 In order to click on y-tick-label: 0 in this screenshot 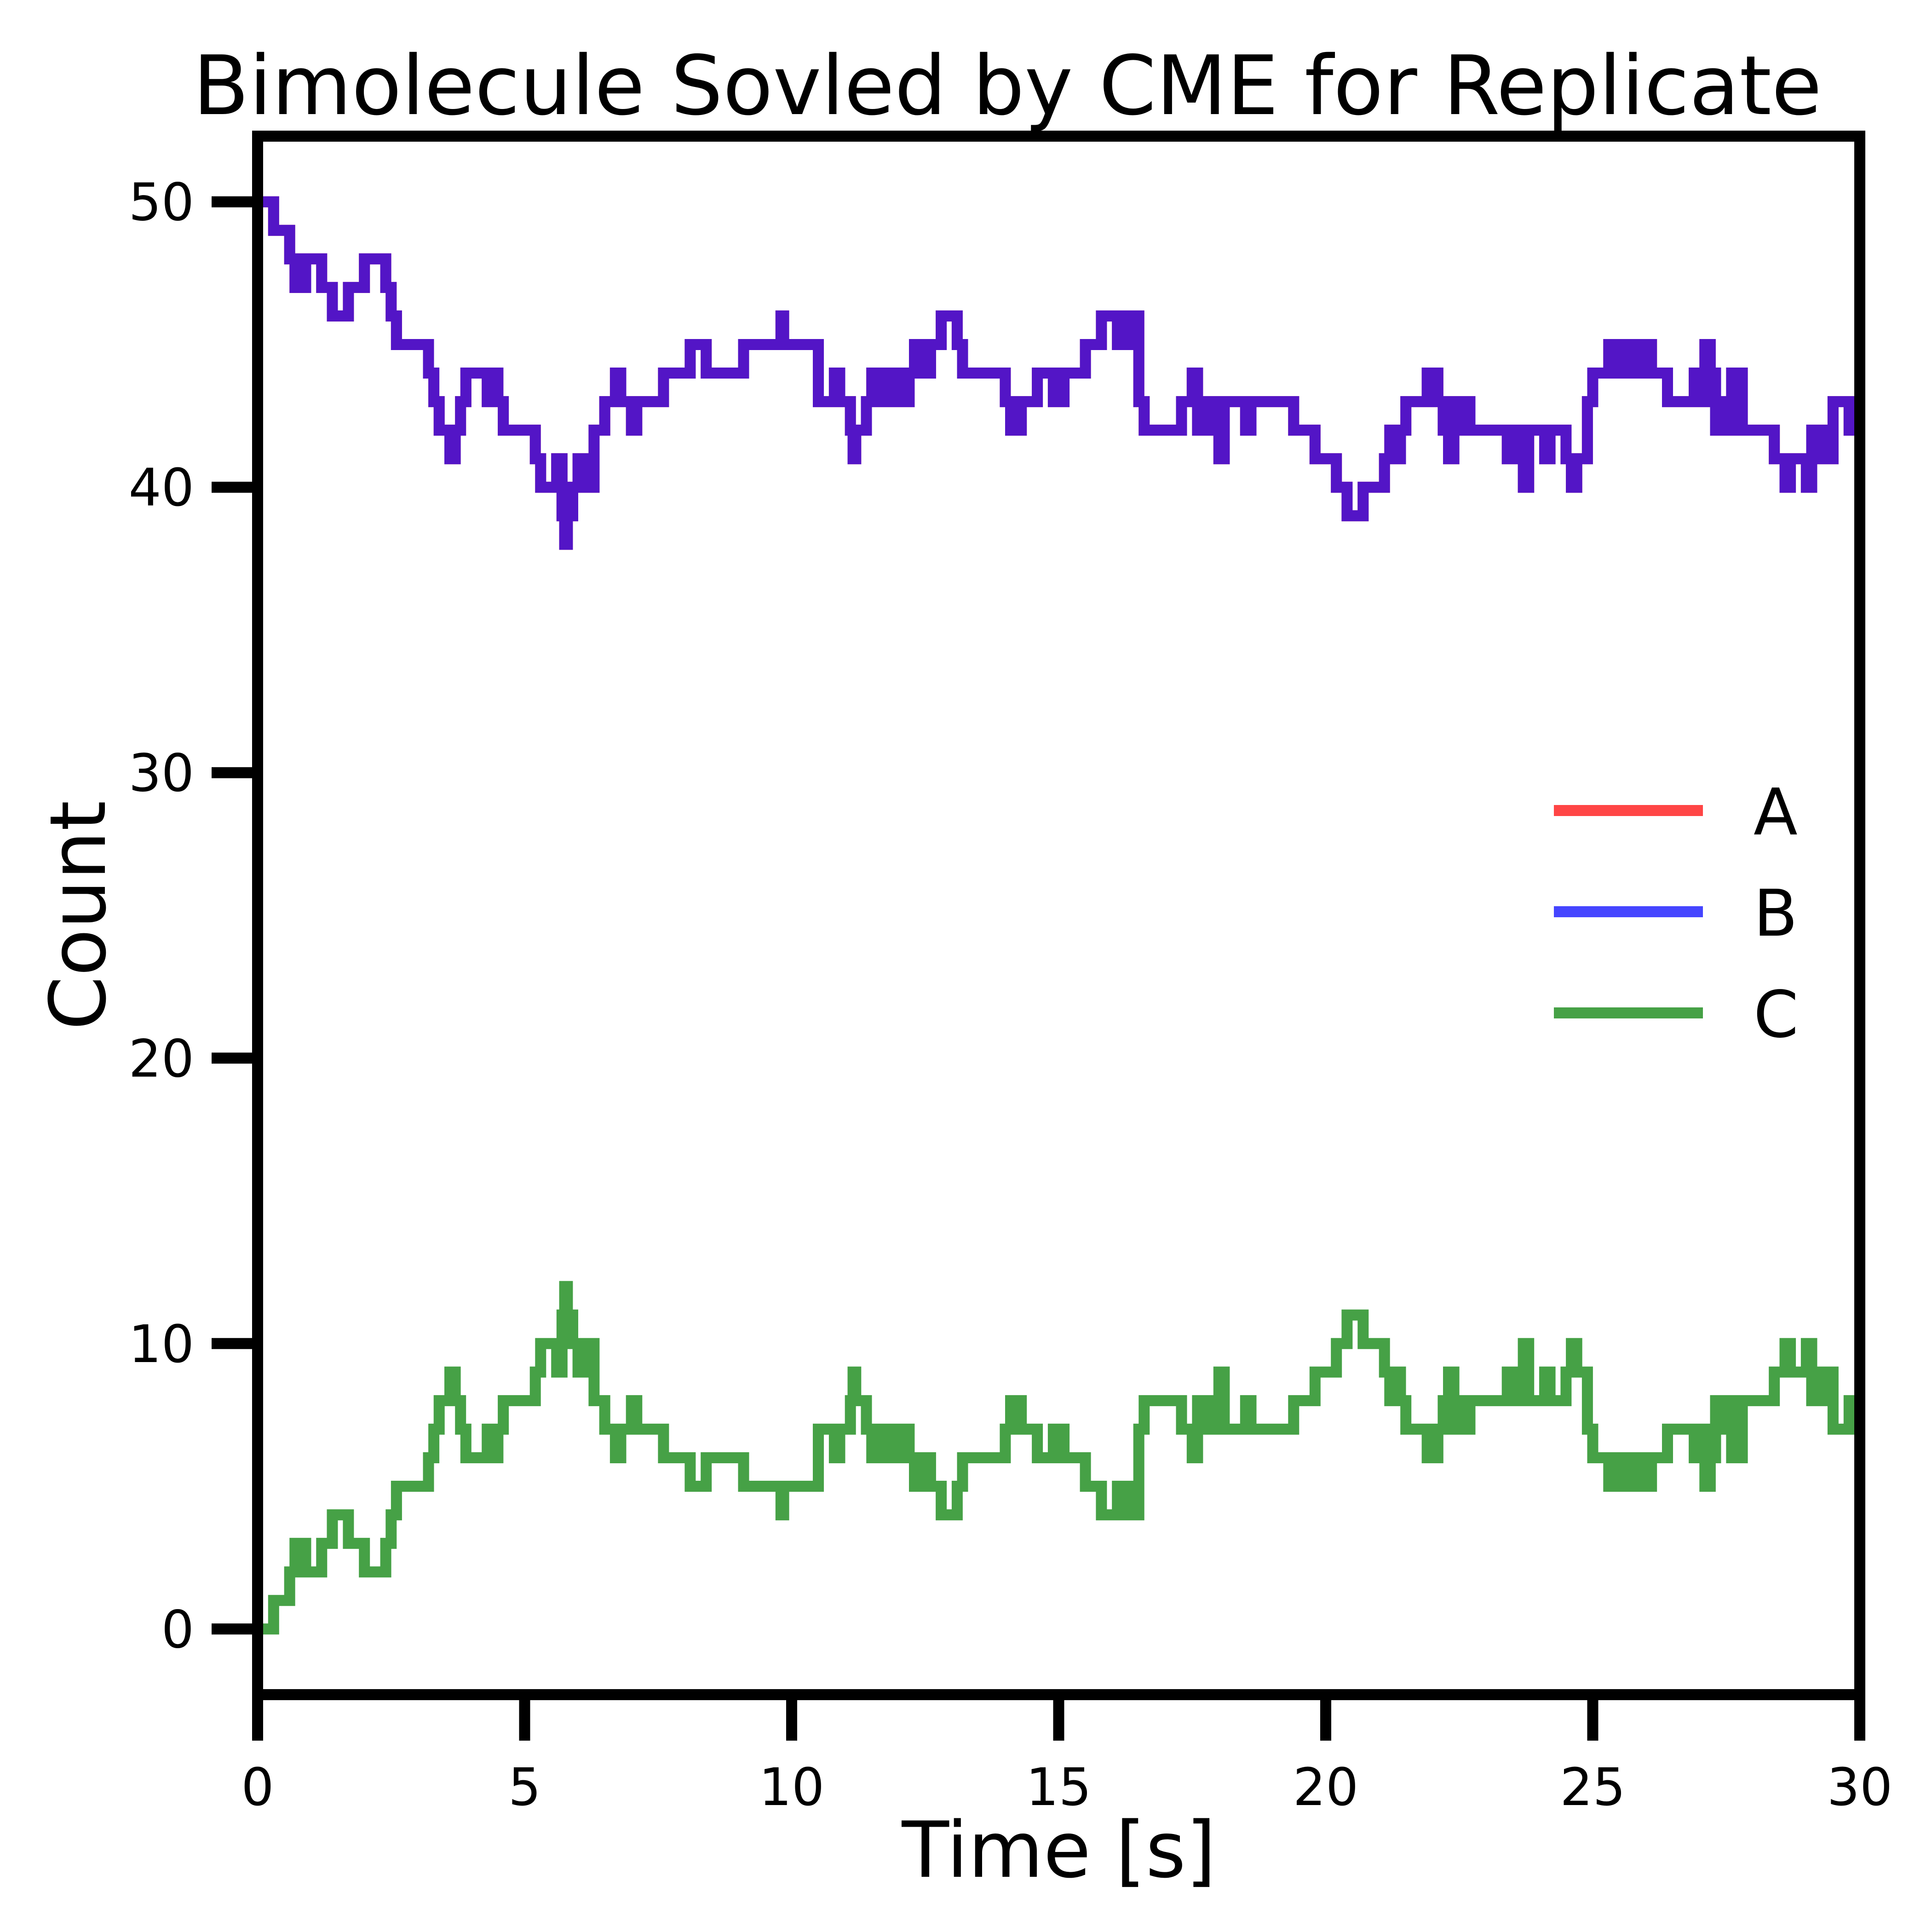, I will do `click(177, 1630)`.